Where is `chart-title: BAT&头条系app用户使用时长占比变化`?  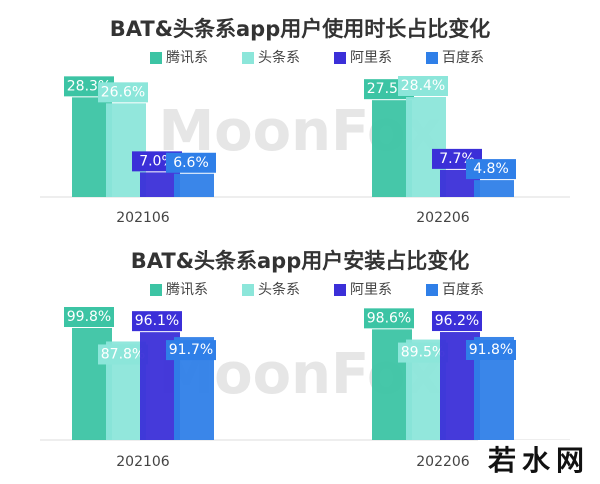 chart-title: BAT&头条系app用户使用时长占比变化 is located at coordinates (300, 29).